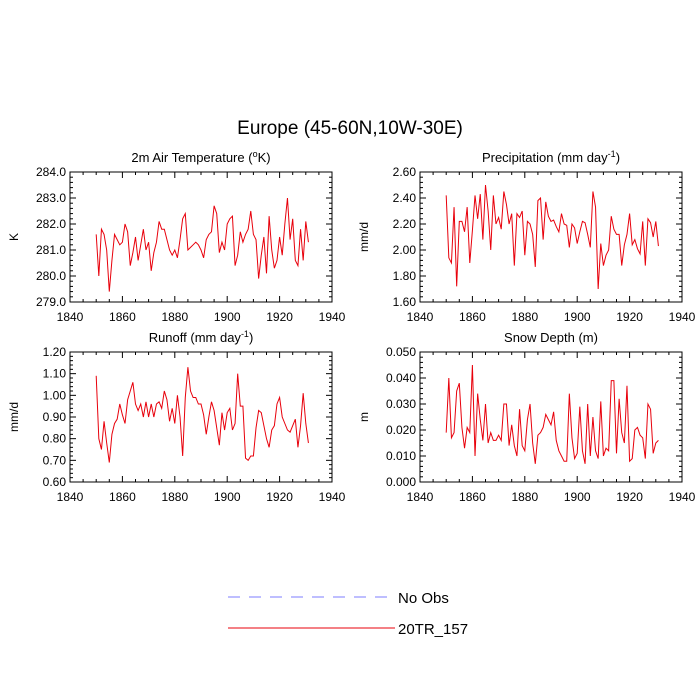  What do you see at coordinates (423, 598) in the screenshot?
I see `legend-label-obs: No Obs` at bounding box center [423, 598].